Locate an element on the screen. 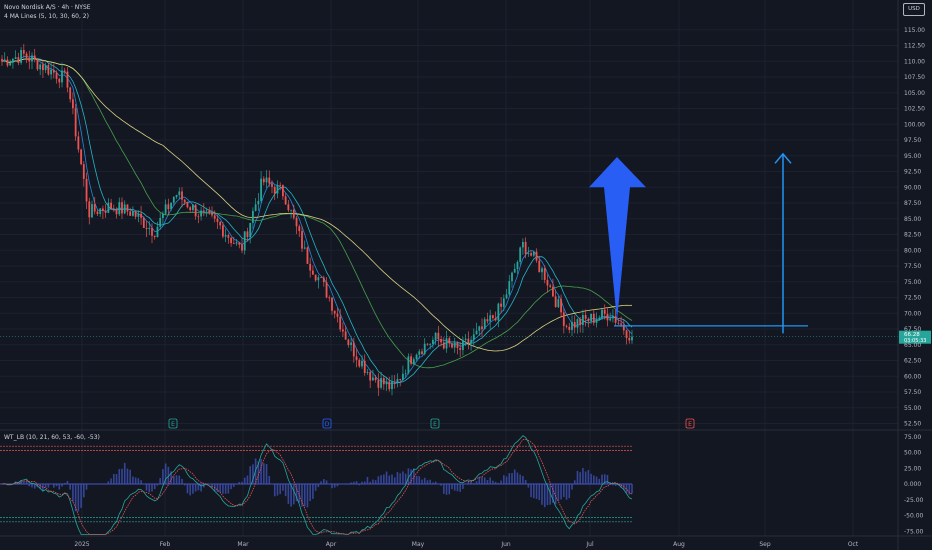  event-marker-letter: E is located at coordinates (435, 424).